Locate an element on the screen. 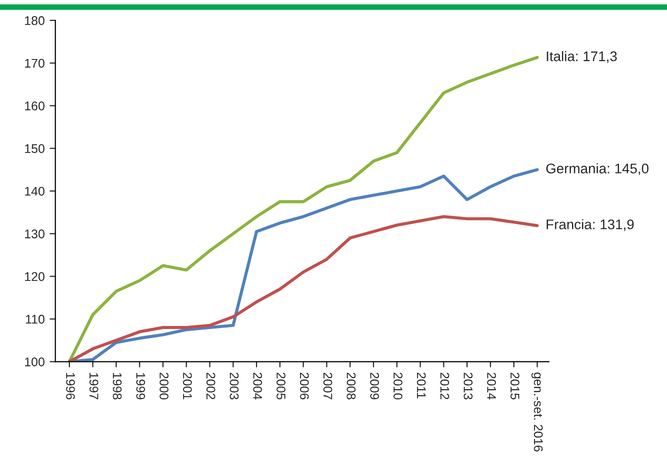 This screenshot has height=474, width=667. x-tick-label: 2008 is located at coordinates (351, 386).